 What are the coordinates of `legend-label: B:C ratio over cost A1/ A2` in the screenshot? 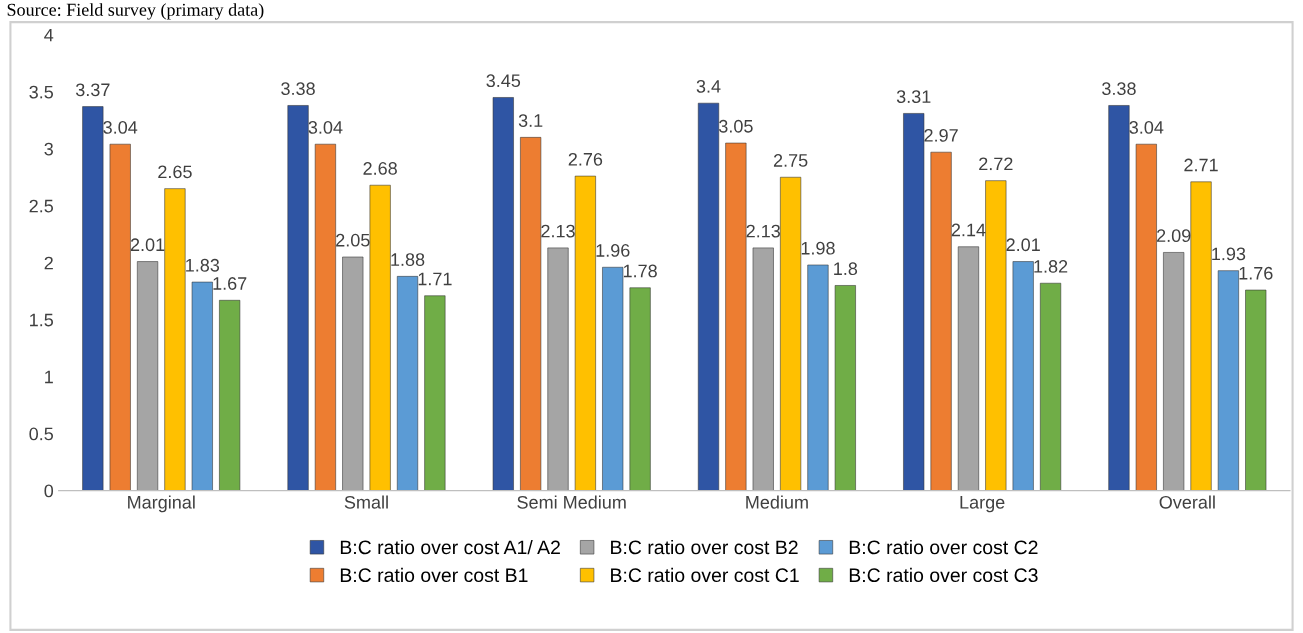 It's located at (450, 547).